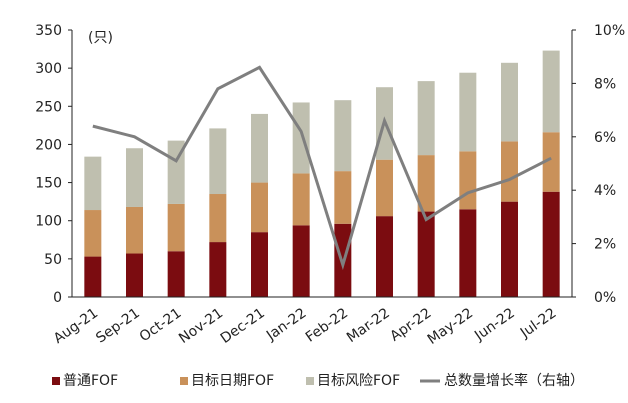 Image resolution: width=628 pixels, height=403 pixels. I want to click on x-tick-label: Jul-22, so click(538, 323).